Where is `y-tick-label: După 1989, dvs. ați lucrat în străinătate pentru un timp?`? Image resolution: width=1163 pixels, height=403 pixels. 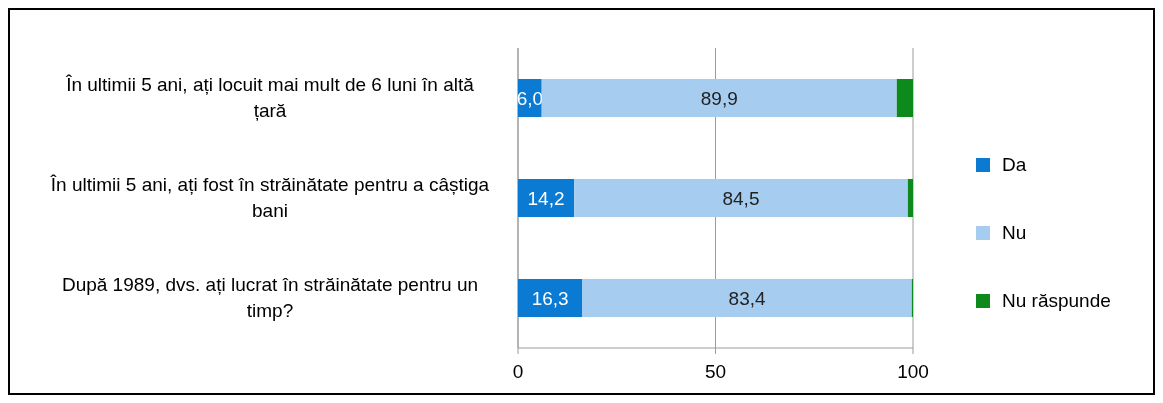
y-tick-label: După 1989, dvs. ați lucrat în străinătate pentru un timp? is located at coordinates (270, 297).